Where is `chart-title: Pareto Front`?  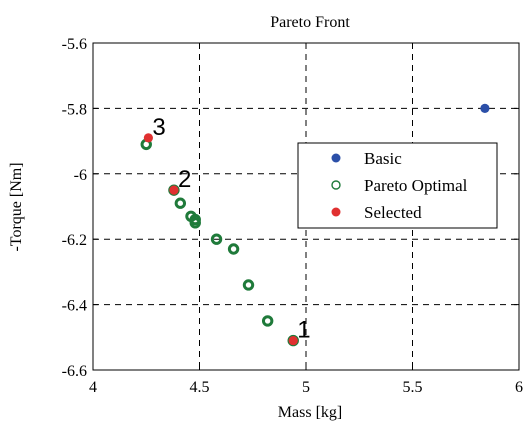
chart-title: Pareto Front is located at coordinates (310, 22).